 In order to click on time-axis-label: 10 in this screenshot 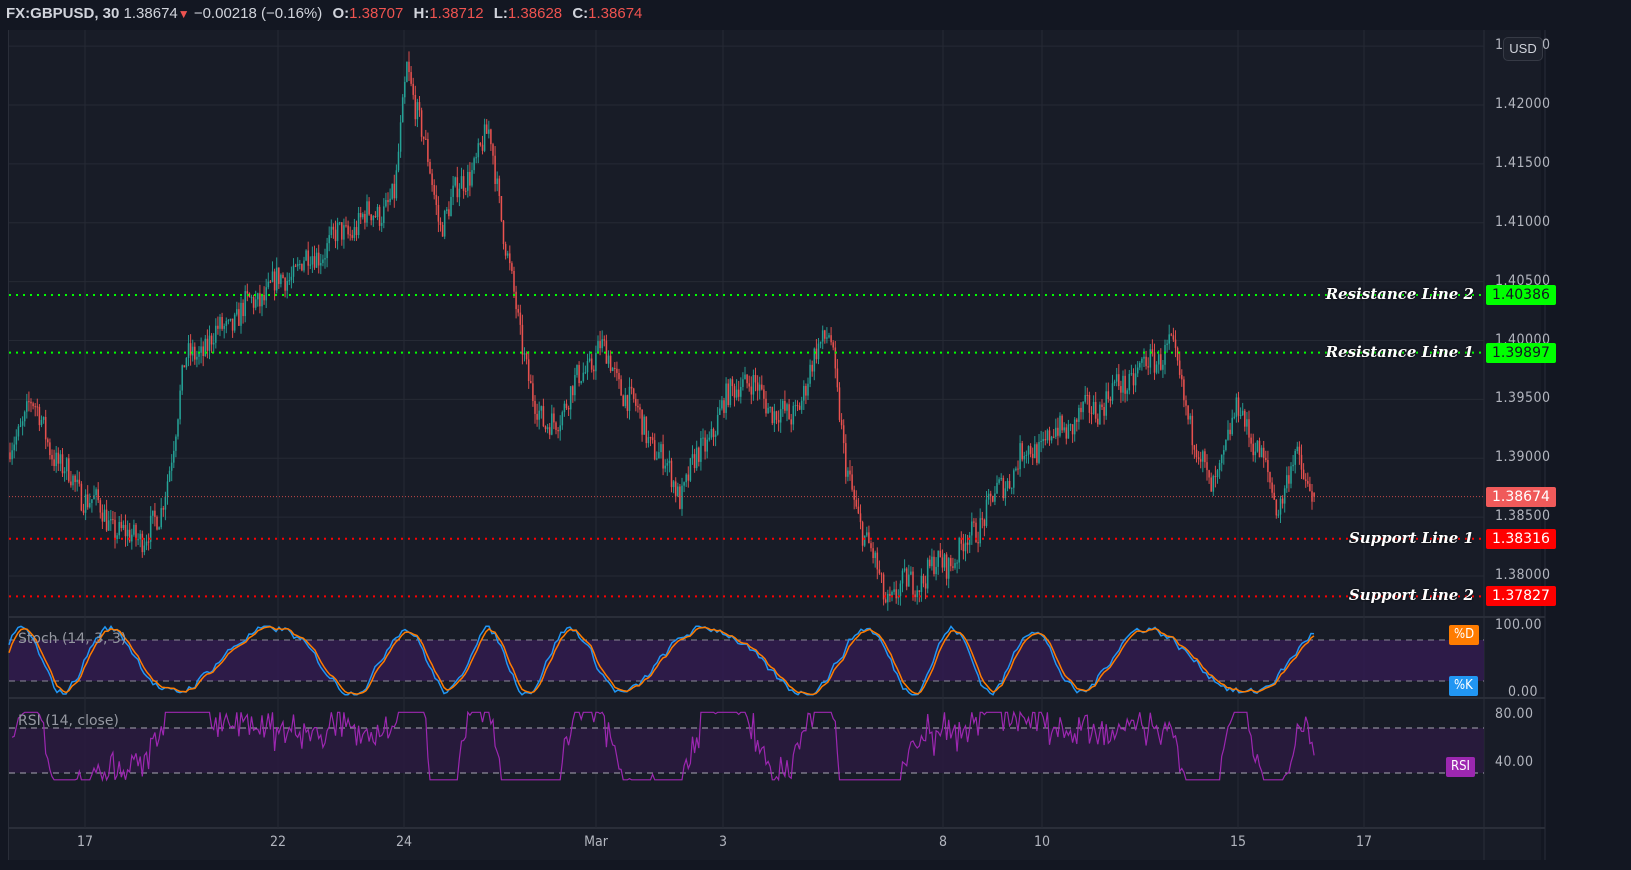, I will do `click(1042, 842)`.